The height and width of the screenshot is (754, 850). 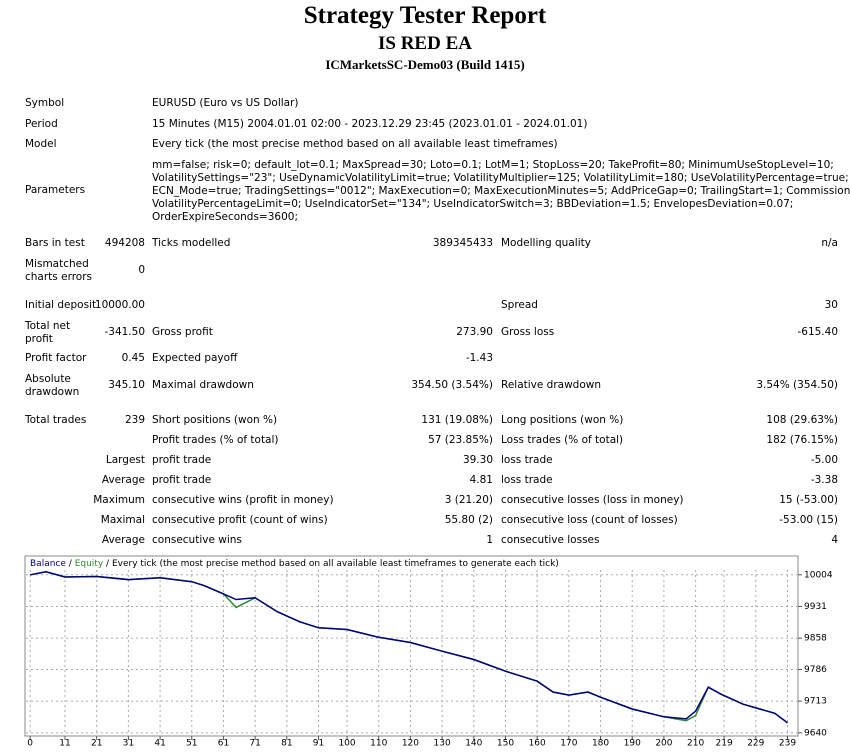 I want to click on stat-label: consecutive losses, so click(x=550, y=540).